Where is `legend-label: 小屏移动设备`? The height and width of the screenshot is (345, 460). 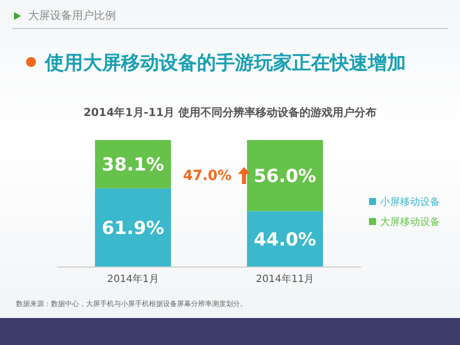
legend-label: 小屏移动设备 is located at coordinates (410, 202).